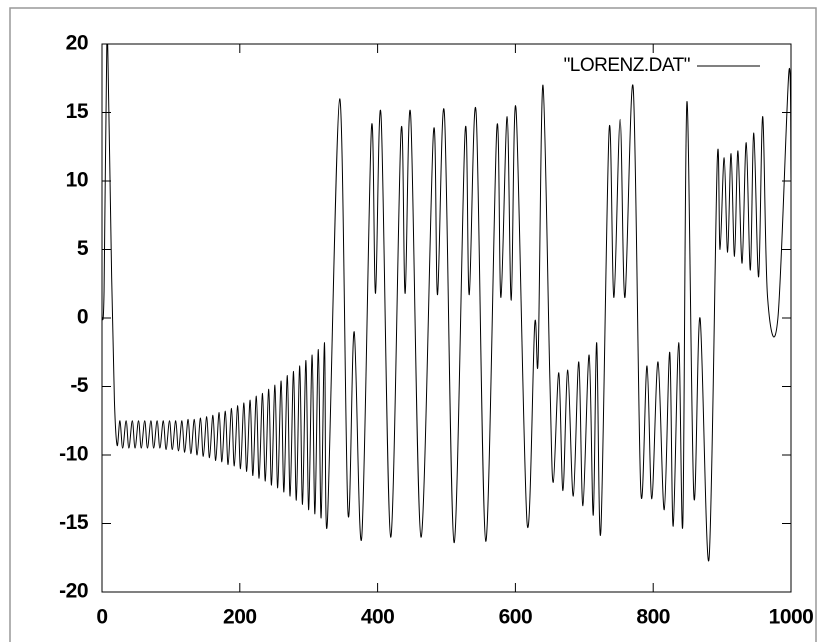  What do you see at coordinates (516, 617) in the screenshot?
I see `x-tick-label: 600` at bounding box center [516, 617].